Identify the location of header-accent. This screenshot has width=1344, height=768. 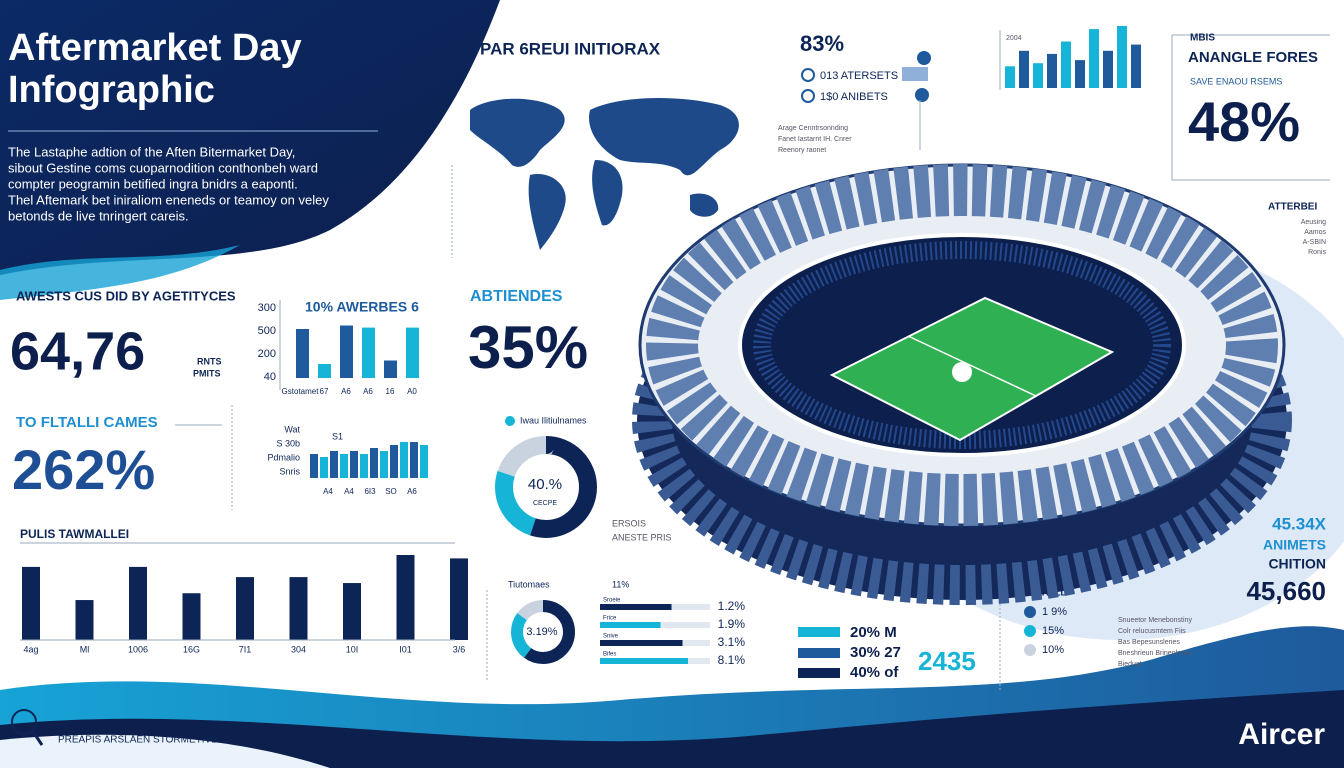
(120, 272).